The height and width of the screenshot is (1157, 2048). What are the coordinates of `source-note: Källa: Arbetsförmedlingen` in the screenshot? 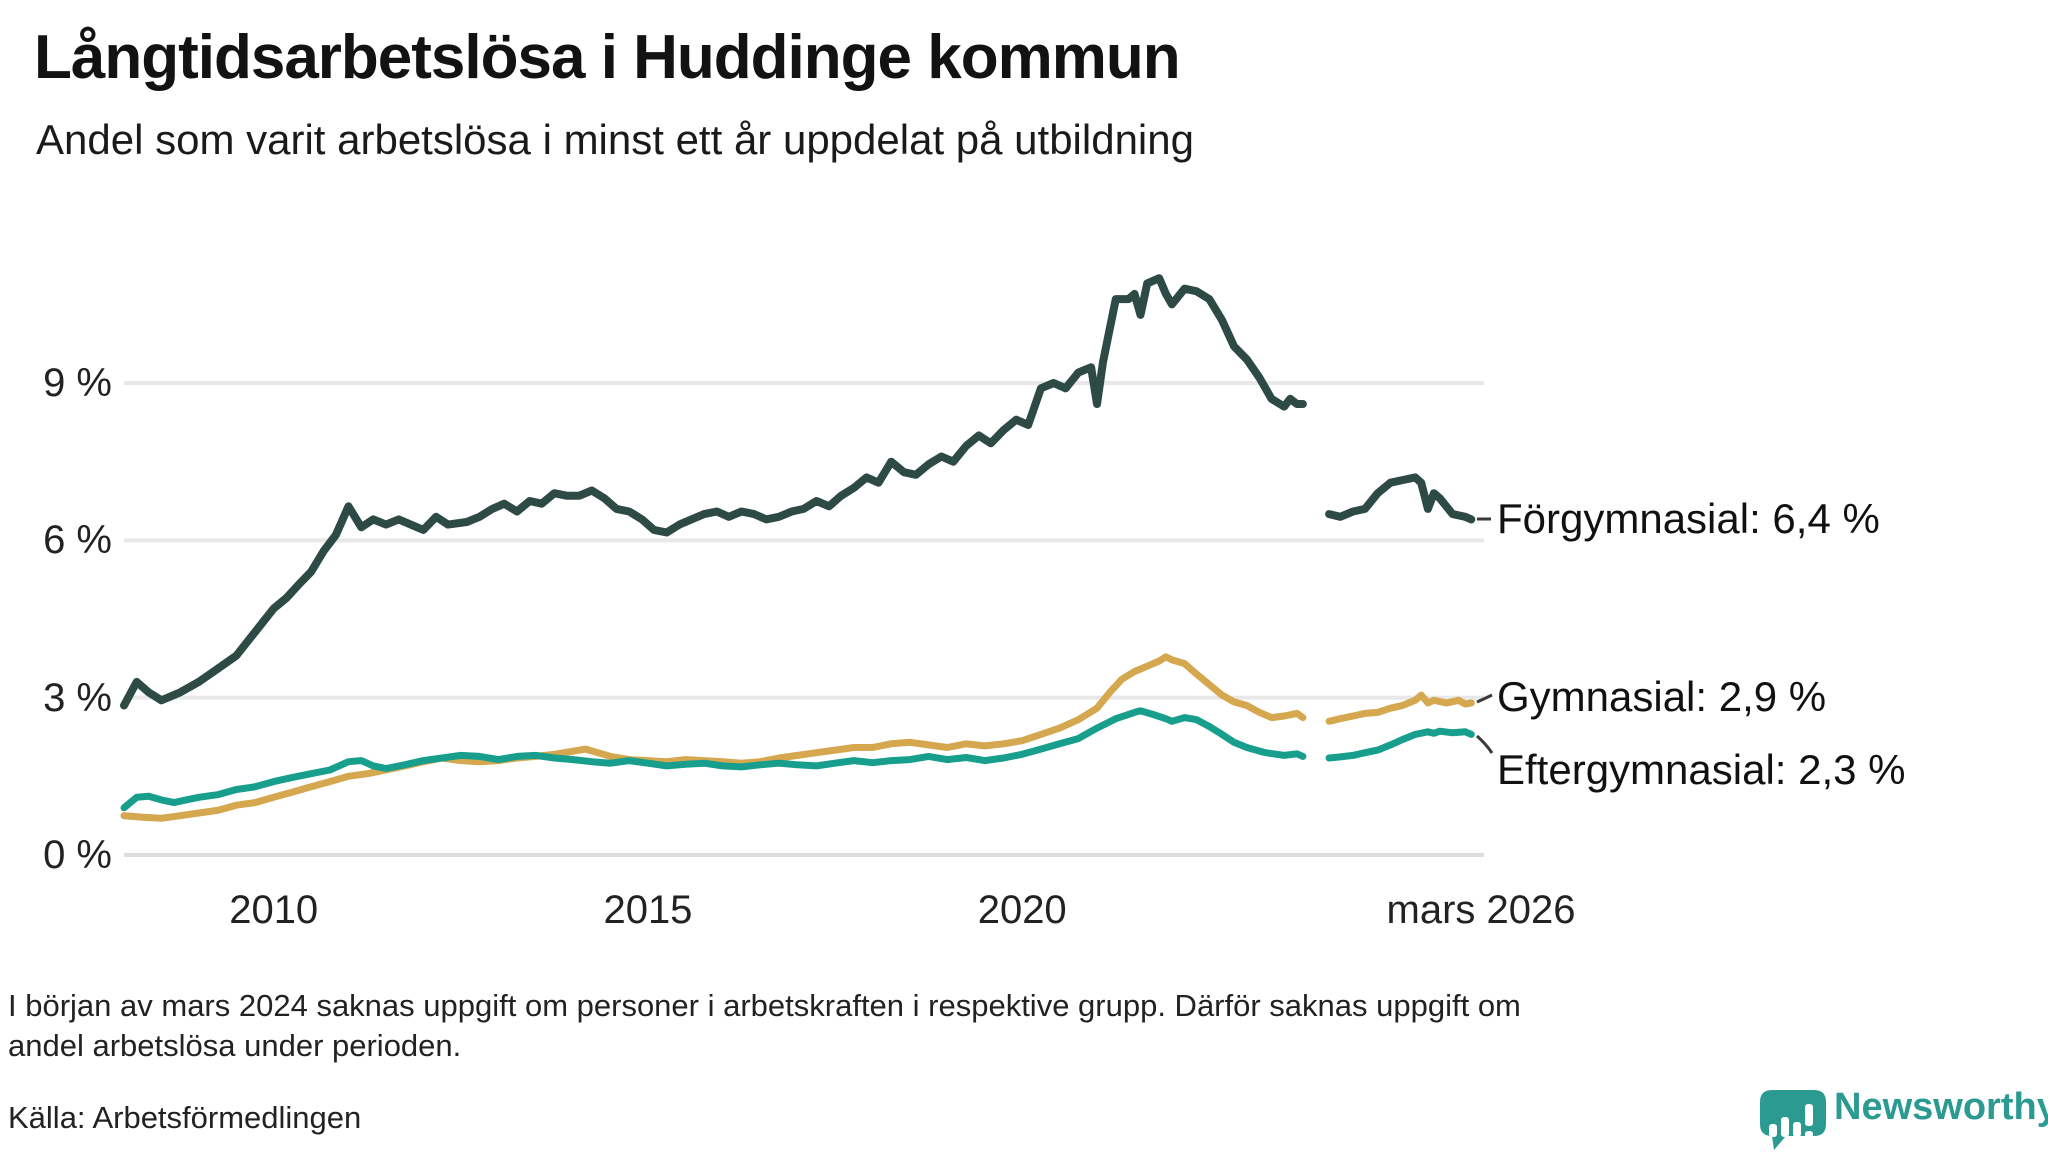 It's located at (185, 1117).